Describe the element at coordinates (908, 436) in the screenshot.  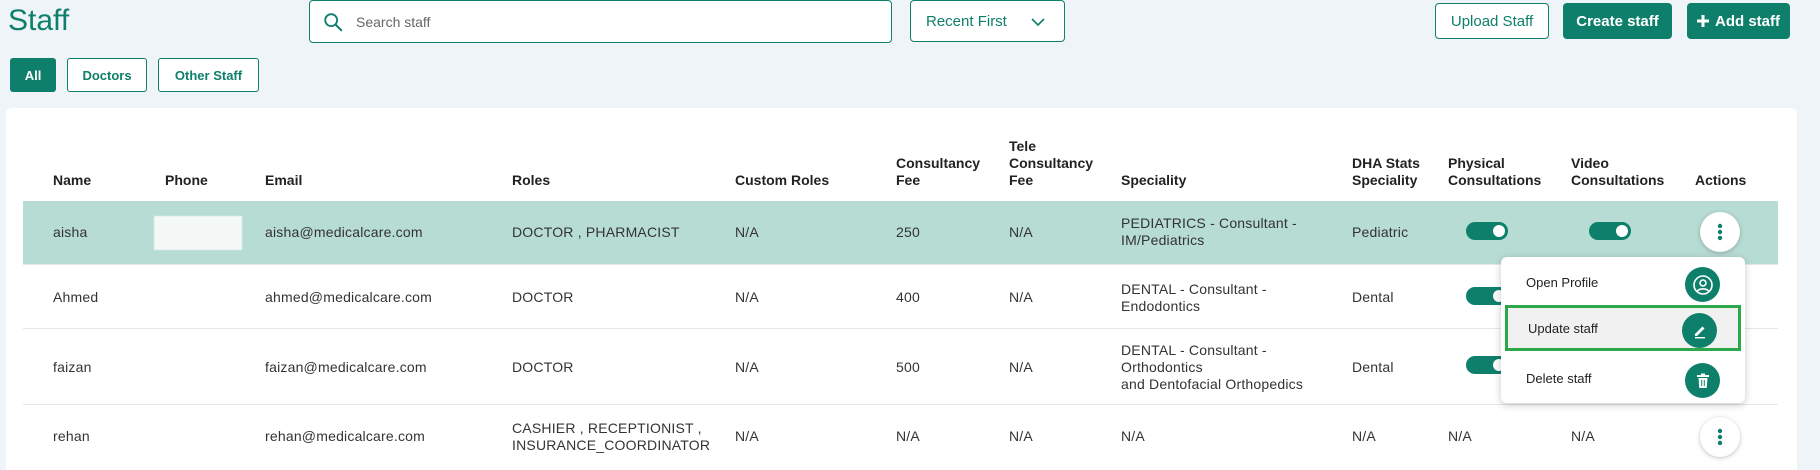
I see `cell-fee: N/A` at that location.